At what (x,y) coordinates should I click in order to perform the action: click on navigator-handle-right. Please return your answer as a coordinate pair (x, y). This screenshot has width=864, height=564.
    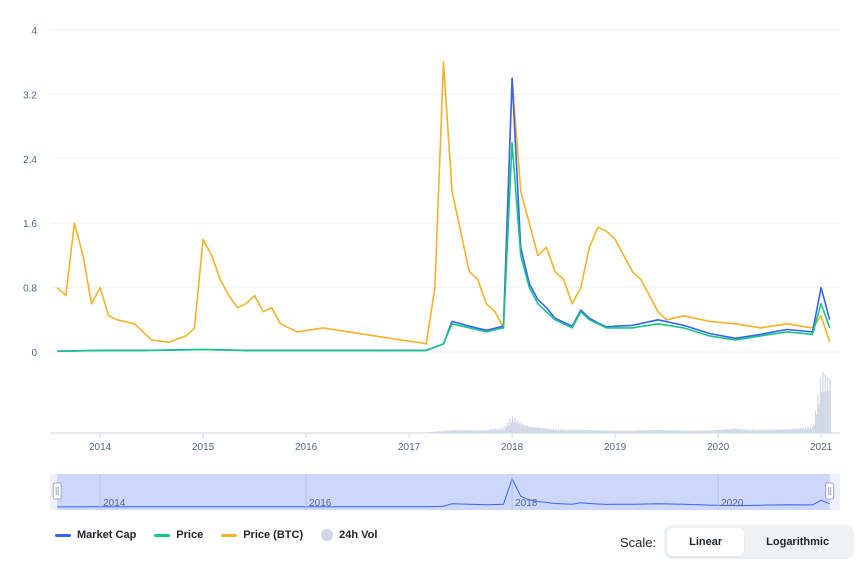
    Looking at the image, I should click on (830, 491).